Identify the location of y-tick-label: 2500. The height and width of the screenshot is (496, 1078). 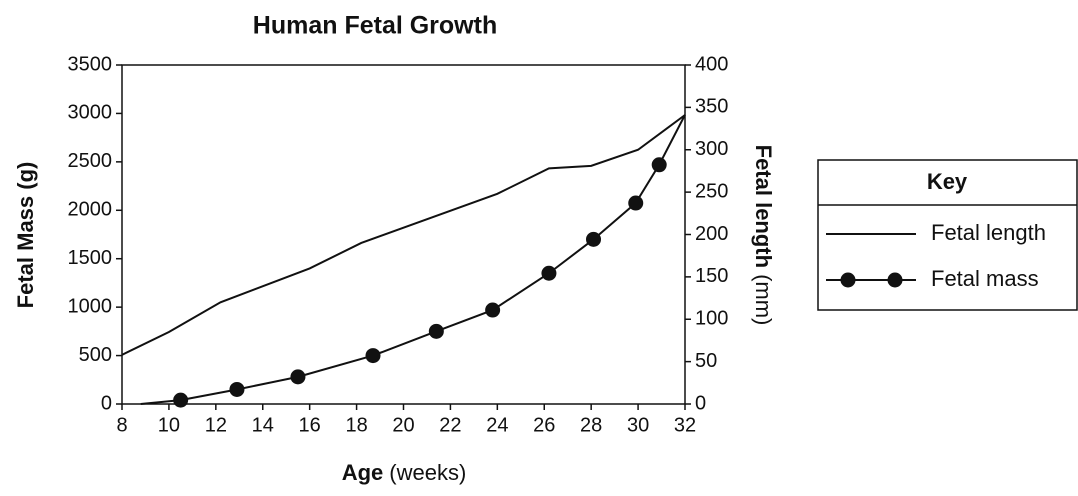
(90, 161).